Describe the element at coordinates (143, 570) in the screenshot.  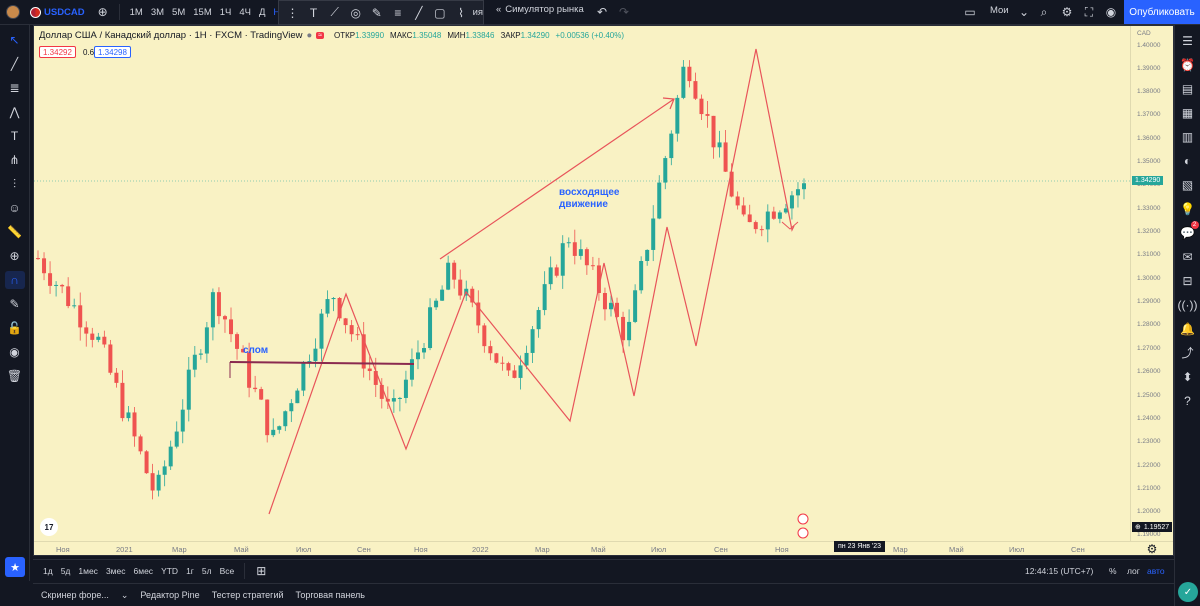
I see `range-6m: 6мес` at that location.